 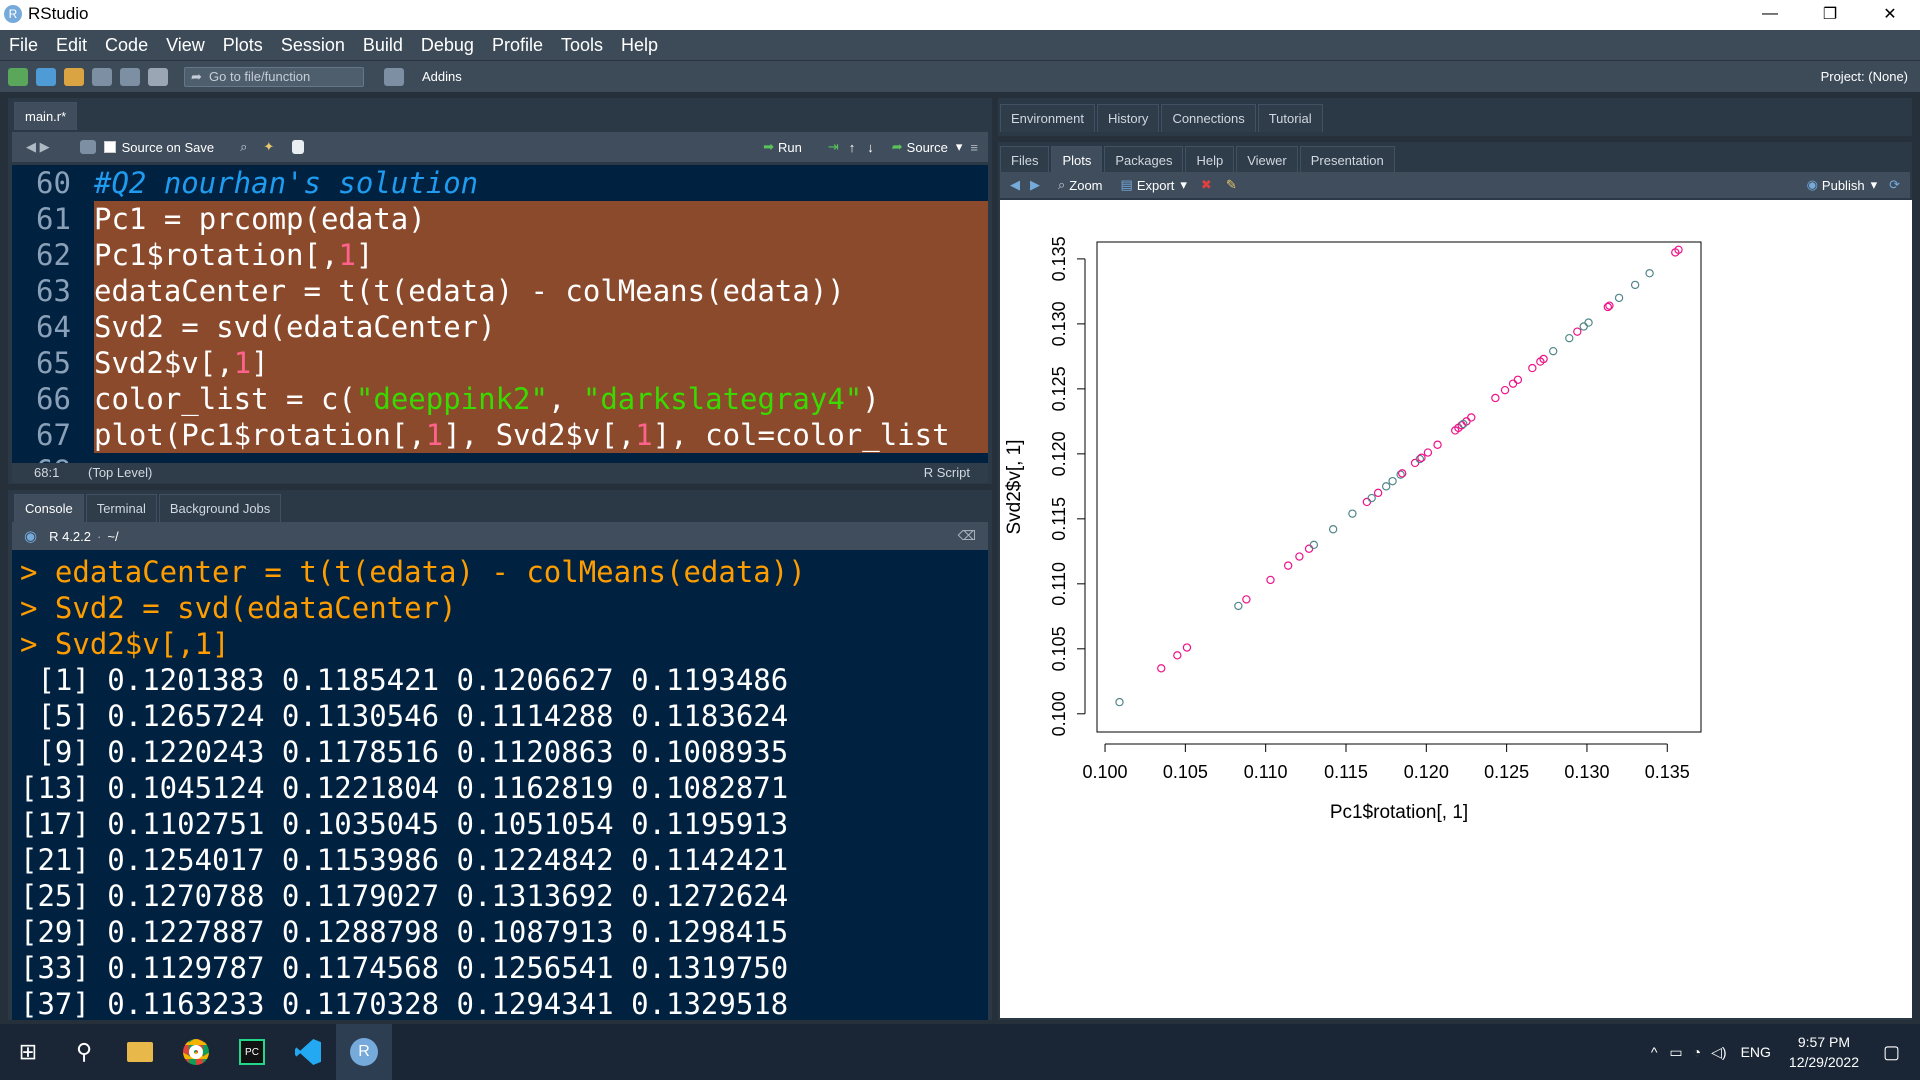 What do you see at coordinates (84, 1051) in the screenshot?
I see `search-taskbar-icon: ⚲` at bounding box center [84, 1051].